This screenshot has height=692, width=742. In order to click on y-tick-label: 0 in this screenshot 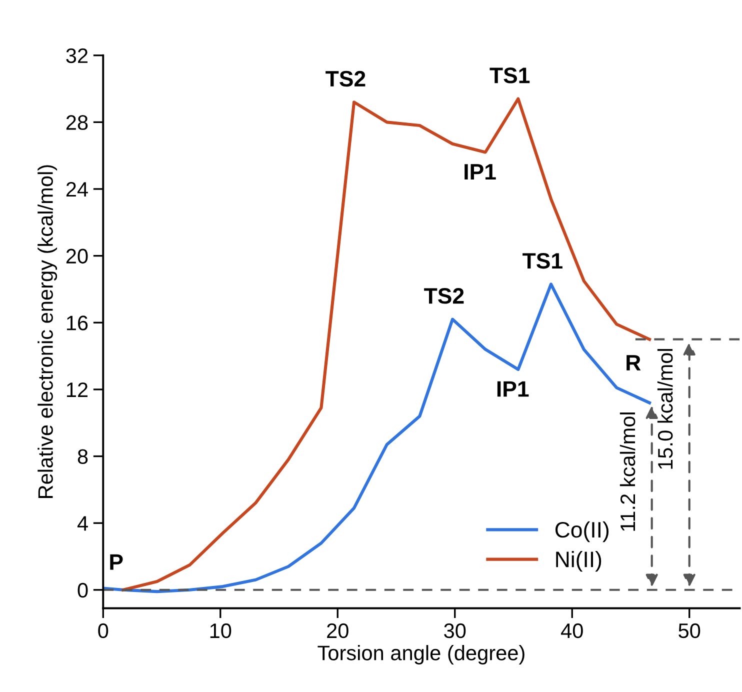, I will do `click(83, 590)`.